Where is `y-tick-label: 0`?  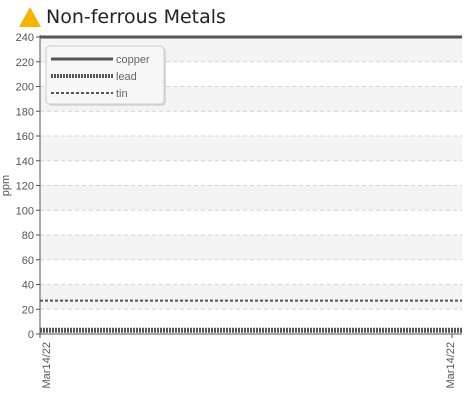
y-tick-label: 0 is located at coordinates (31, 335).